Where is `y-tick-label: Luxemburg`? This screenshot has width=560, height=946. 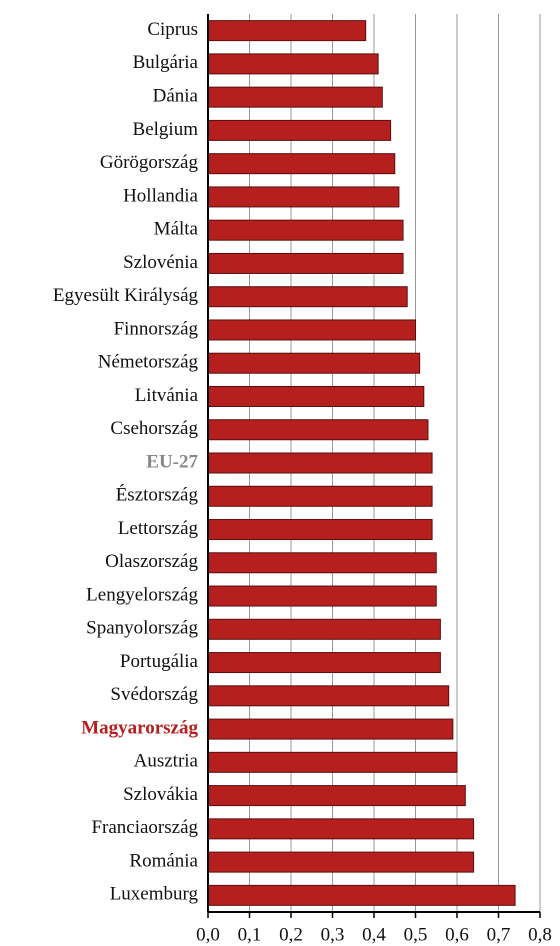
y-tick-label: Luxemburg is located at coordinates (154, 894).